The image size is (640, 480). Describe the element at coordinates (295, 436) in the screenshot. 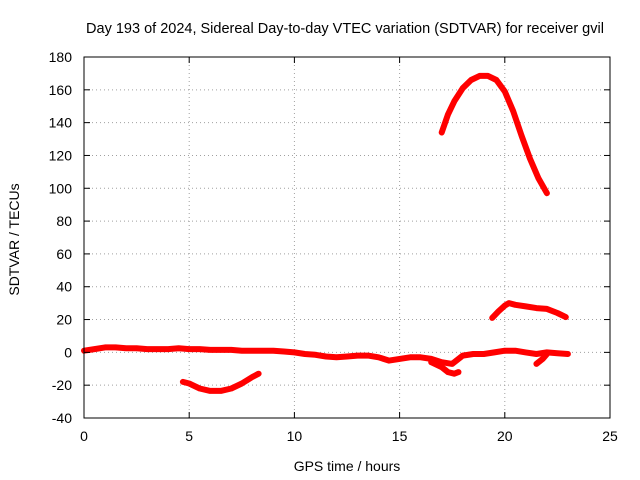

I see `x-tick-label: 10` at that location.